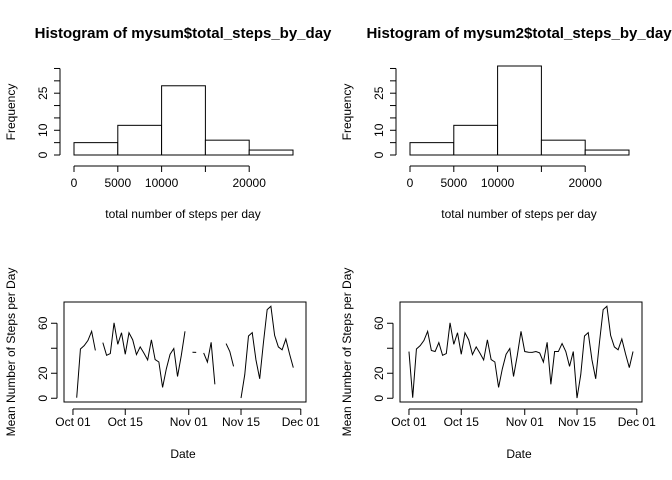  What do you see at coordinates (519, 33) in the screenshot?
I see `chart-title: Histogram of mysum2$total_steps_by_day` at bounding box center [519, 33].